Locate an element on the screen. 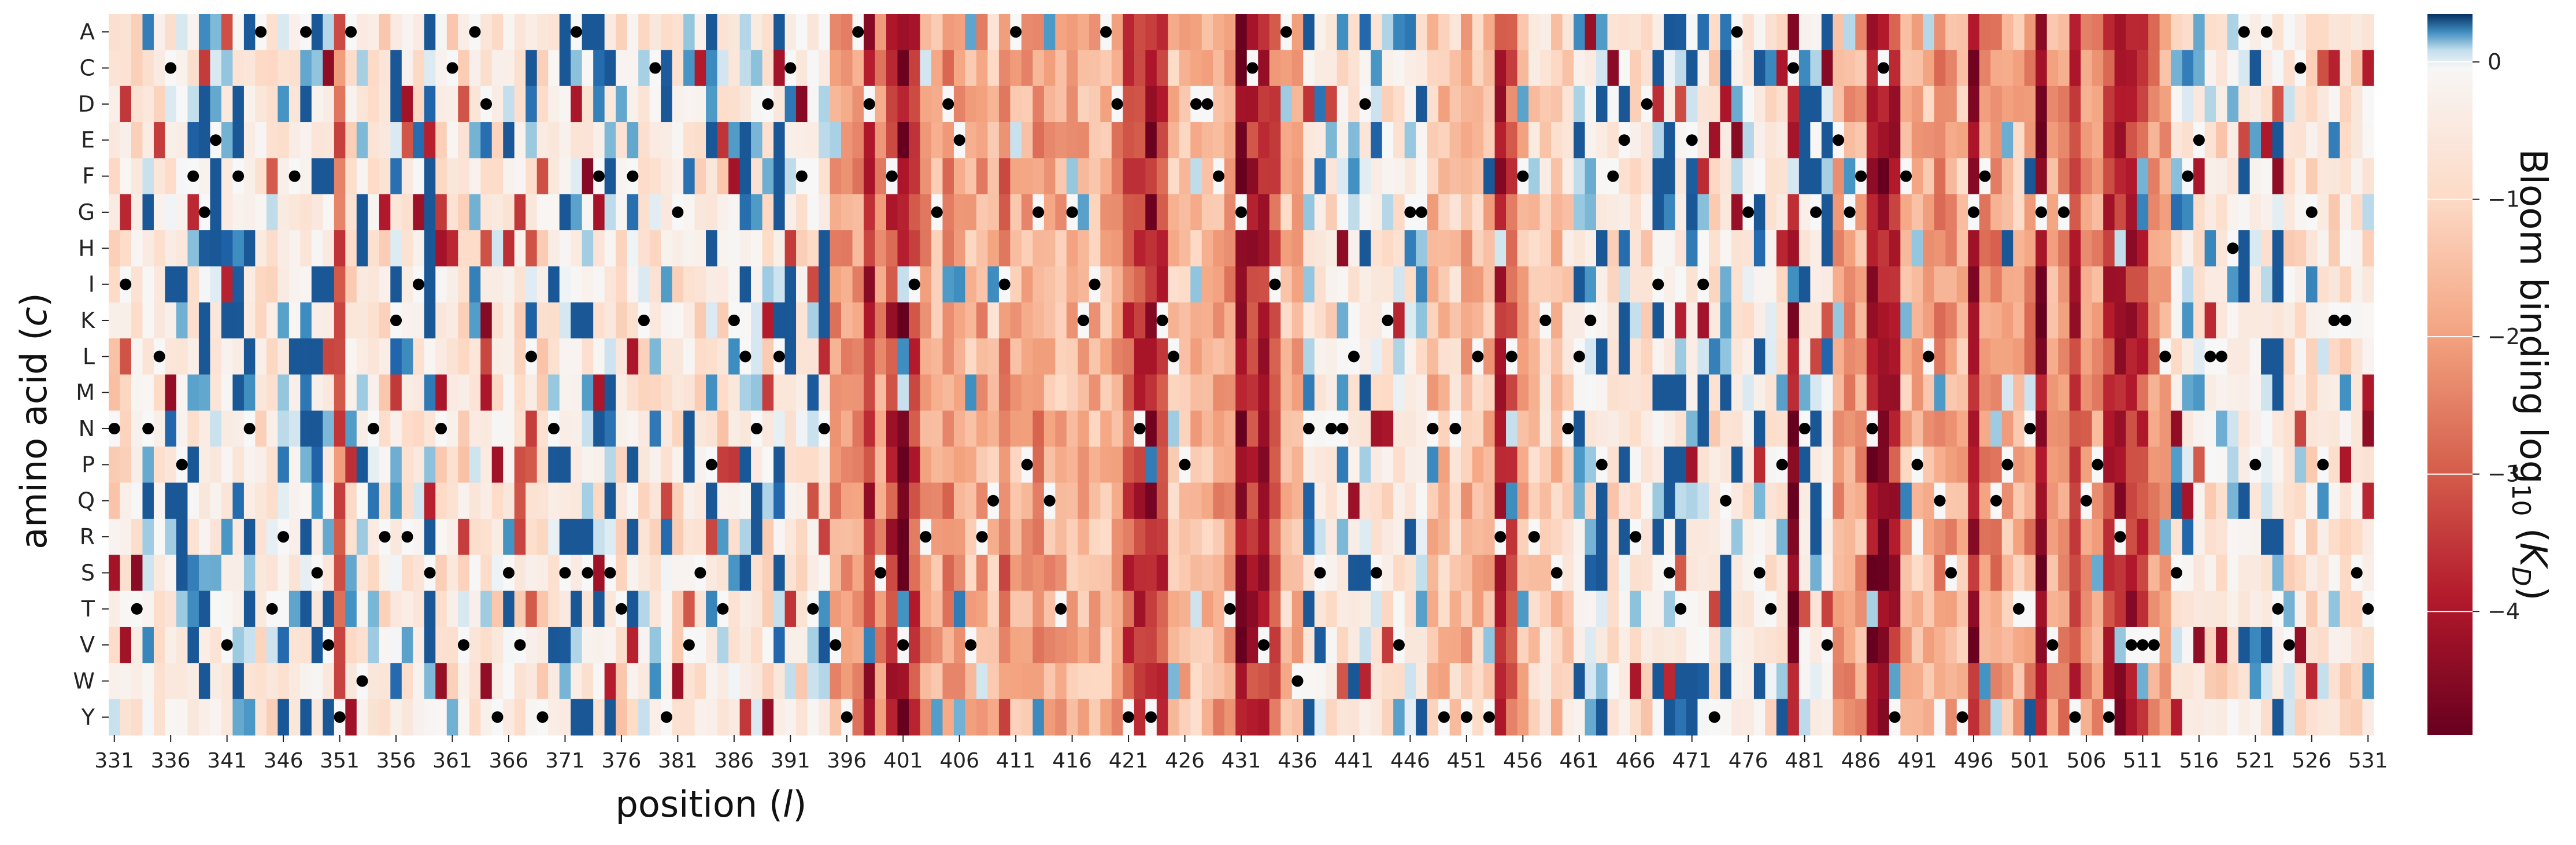 The height and width of the screenshot is (845, 2576). x-tick-label: 336 is located at coordinates (171, 761).